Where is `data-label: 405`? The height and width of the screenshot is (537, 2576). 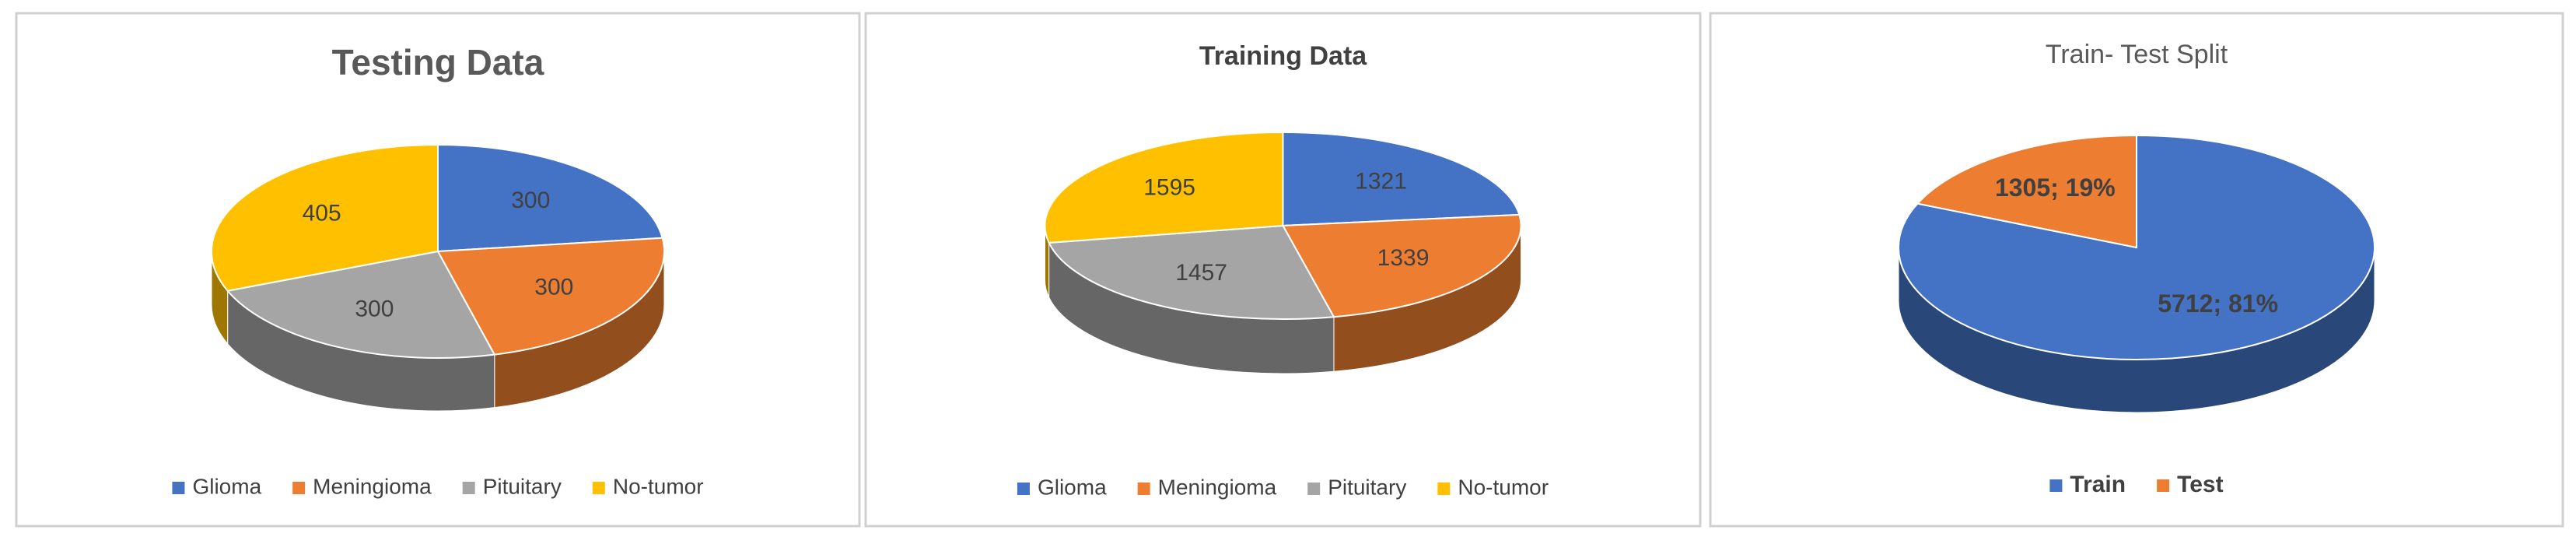
data-label: 405 is located at coordinates (322, 213).